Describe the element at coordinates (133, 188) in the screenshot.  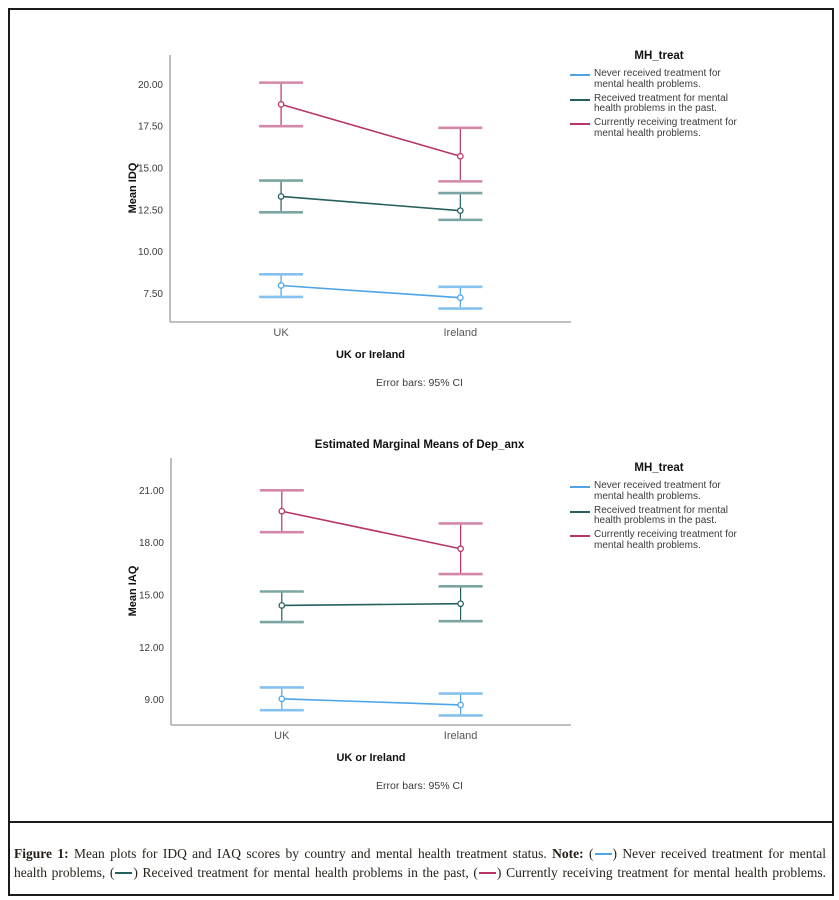
I see `idq-y-axis-title: Mean IDQ` at that location.